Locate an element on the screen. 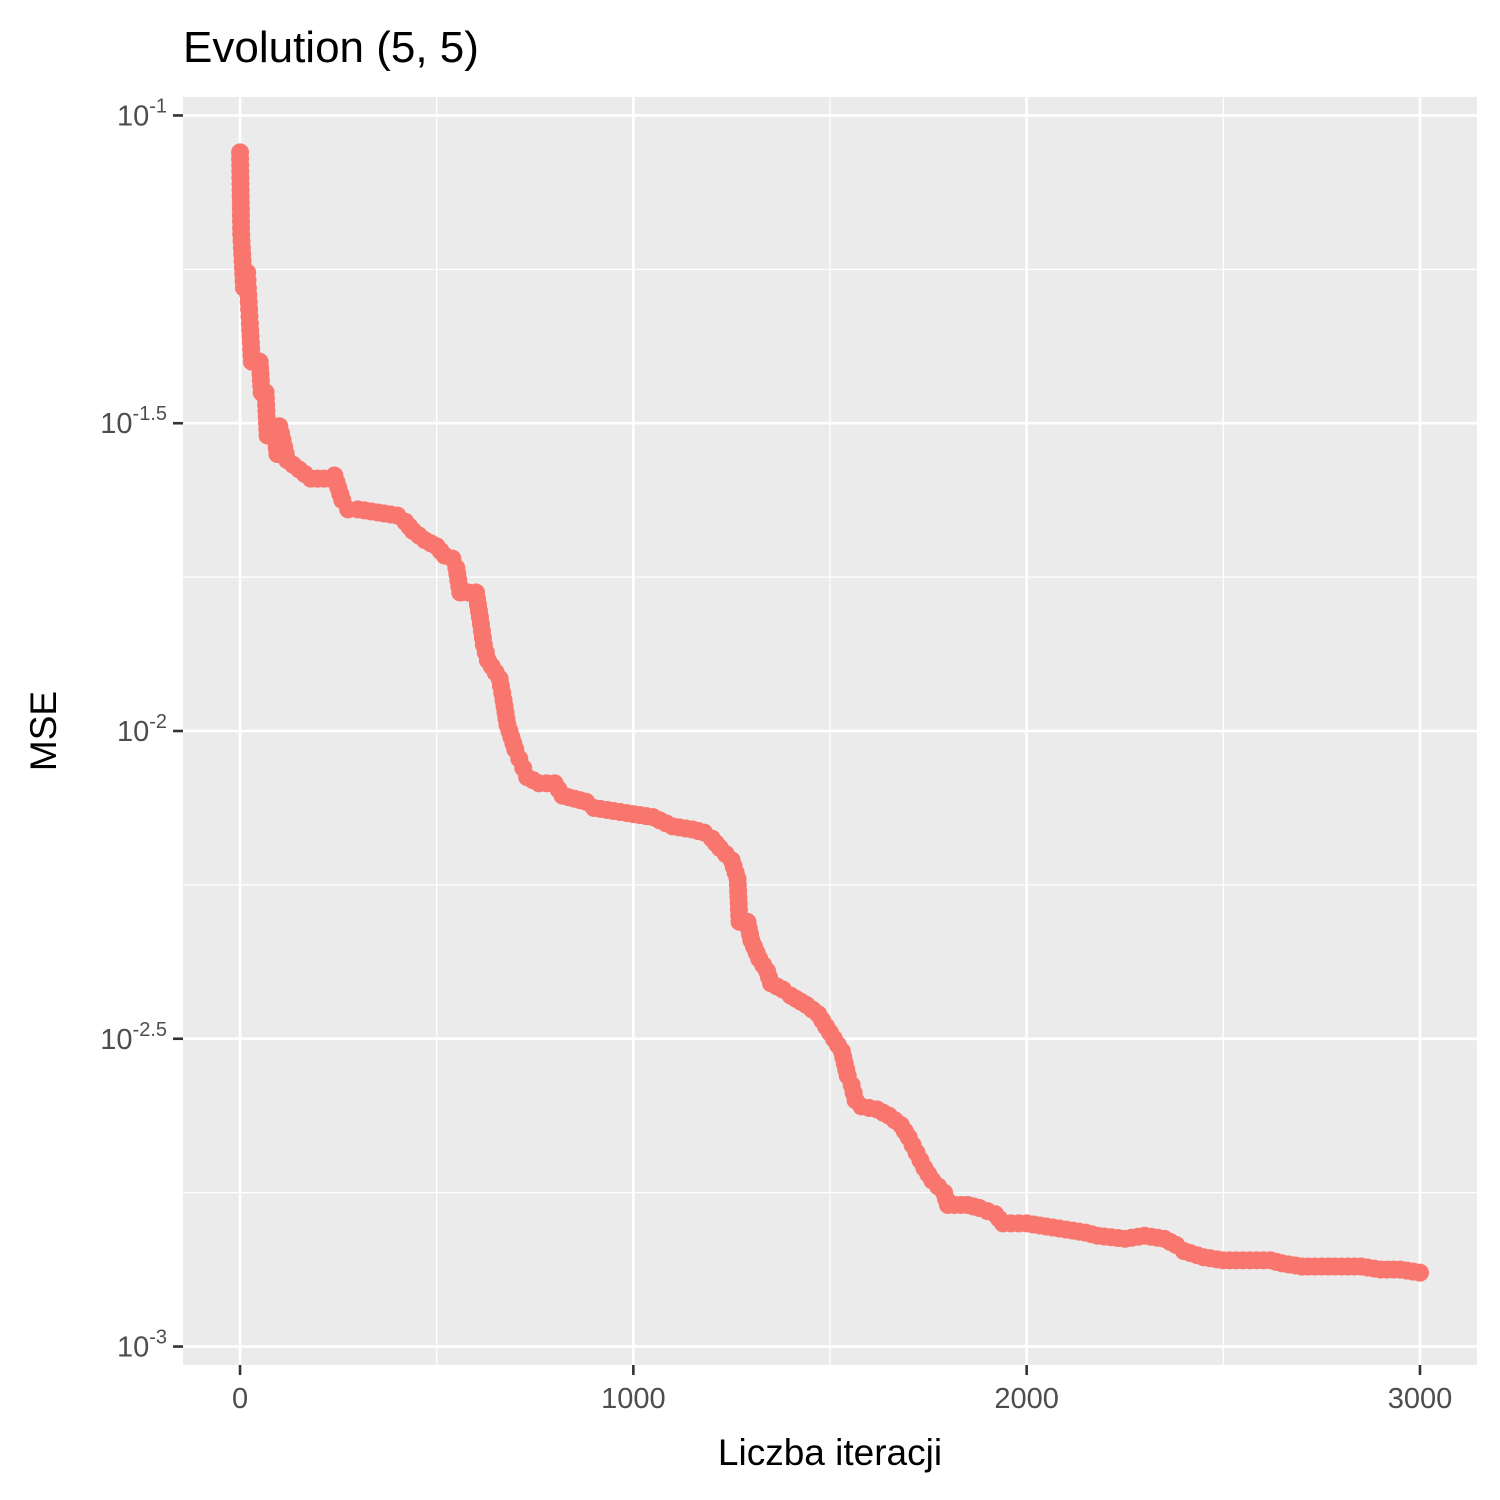 Image resolution: width=1500 pixels, height=1500 pixels. x-tick-label: 3000 is located at coordinates (1420, 1399).